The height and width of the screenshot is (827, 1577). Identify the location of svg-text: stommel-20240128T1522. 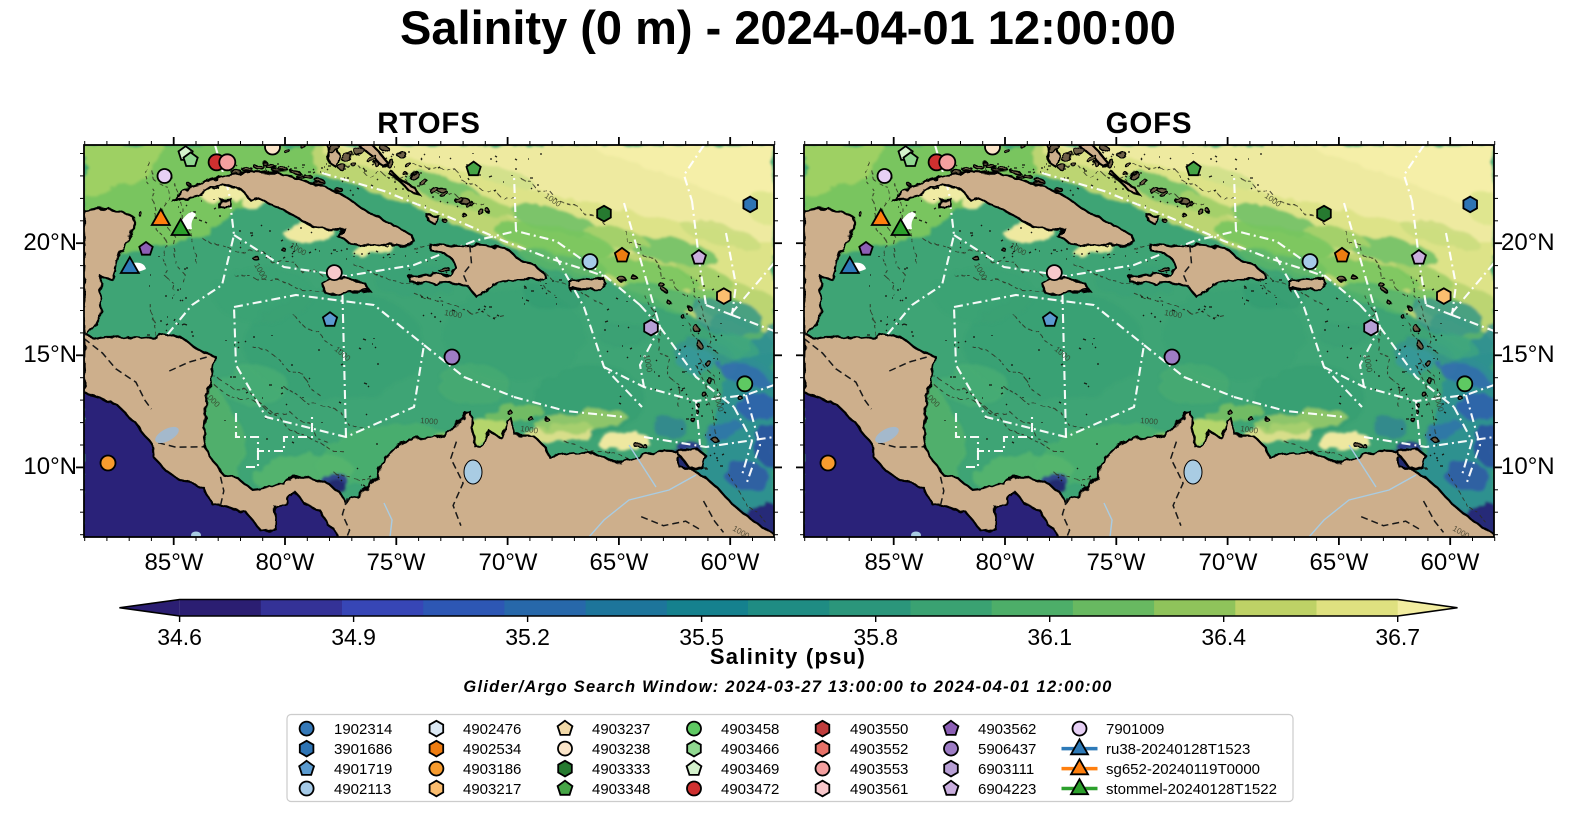
(1191, 789).